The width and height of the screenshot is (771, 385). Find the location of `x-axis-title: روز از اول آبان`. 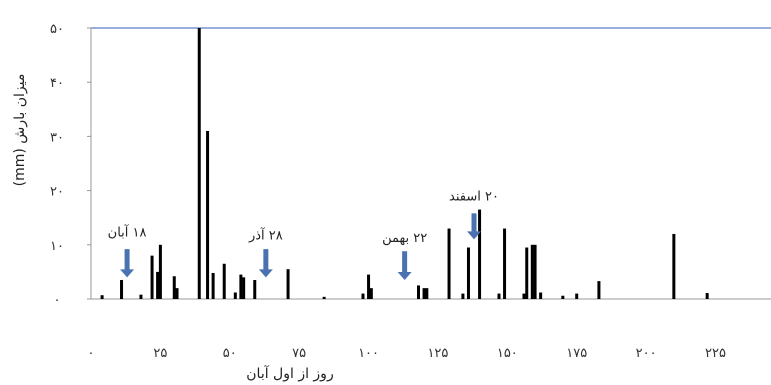

x-axis-title: روز از اول آبان is located at coordinates (289, 373).